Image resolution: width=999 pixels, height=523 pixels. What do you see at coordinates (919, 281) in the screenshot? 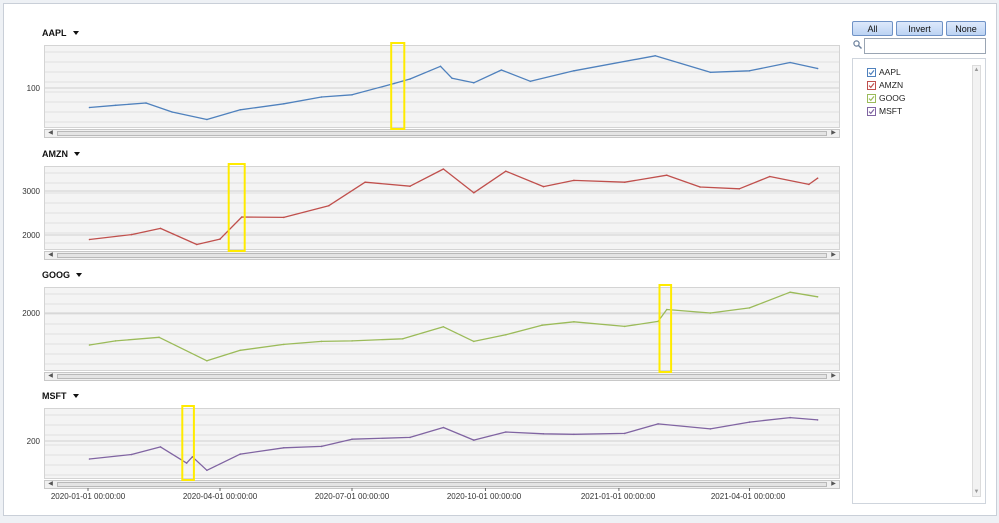
I see `series-list: AAPL AMZN GOOG MSFT ▲ ▼` at bounding box center [919, 281].